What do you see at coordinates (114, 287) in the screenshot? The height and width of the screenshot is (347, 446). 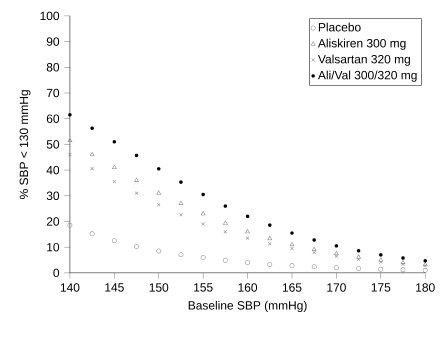 I see `x-tick-label: 145` at bounding box center [114, 287].